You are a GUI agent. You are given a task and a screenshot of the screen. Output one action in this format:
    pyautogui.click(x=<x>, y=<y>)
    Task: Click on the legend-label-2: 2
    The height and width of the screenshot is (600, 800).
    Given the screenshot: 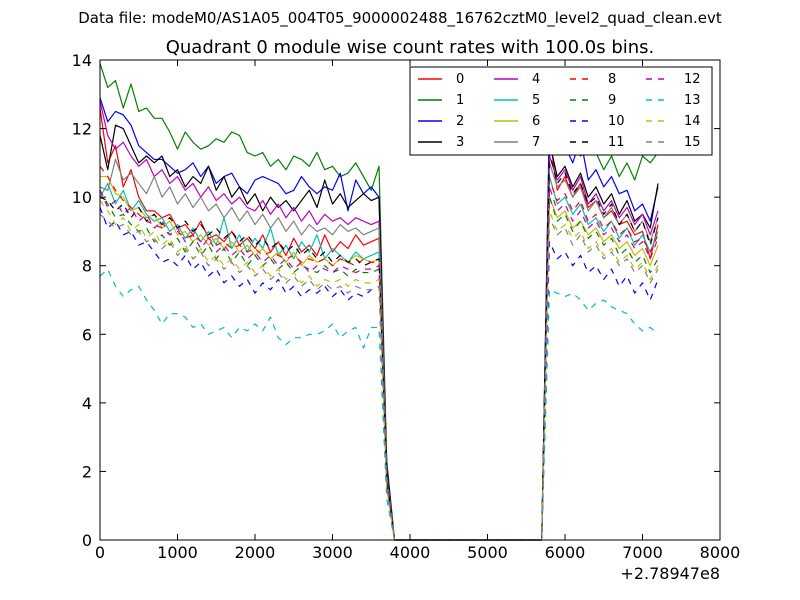 What is the action you would take?
    pyautogui.click(x=460, y=121)
    